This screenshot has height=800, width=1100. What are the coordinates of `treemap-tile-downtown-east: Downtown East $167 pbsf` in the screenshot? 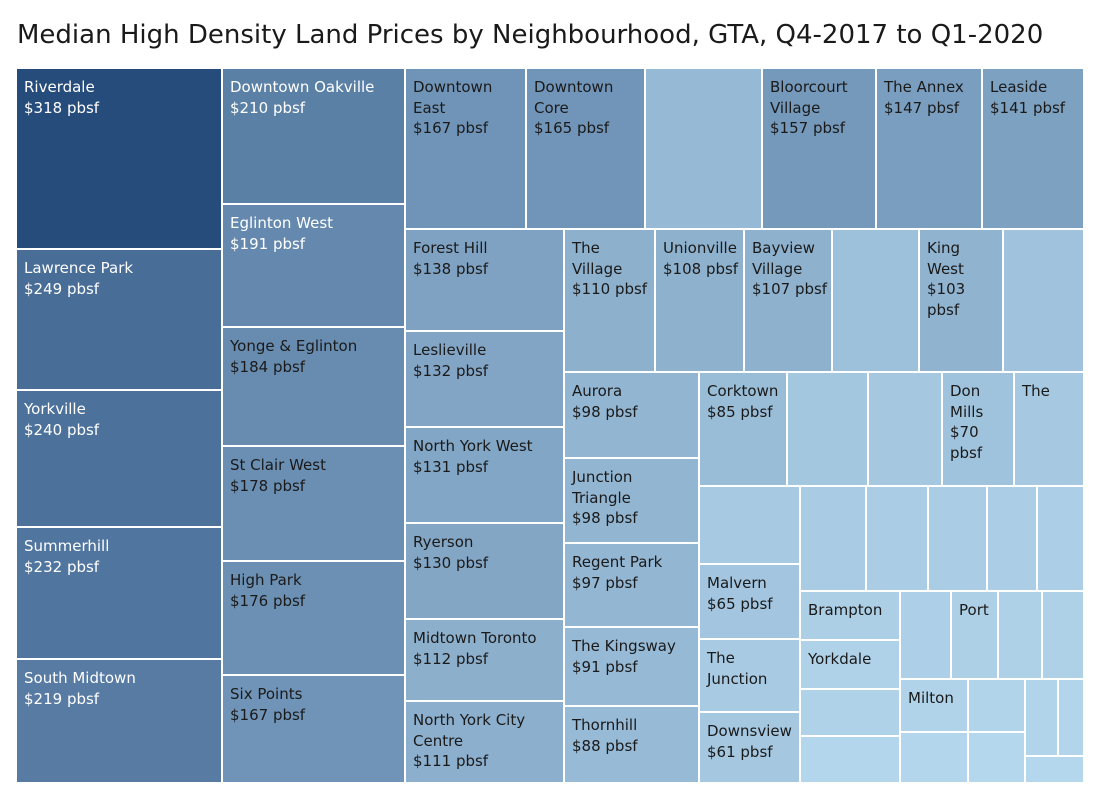 It's located at (465, 148).